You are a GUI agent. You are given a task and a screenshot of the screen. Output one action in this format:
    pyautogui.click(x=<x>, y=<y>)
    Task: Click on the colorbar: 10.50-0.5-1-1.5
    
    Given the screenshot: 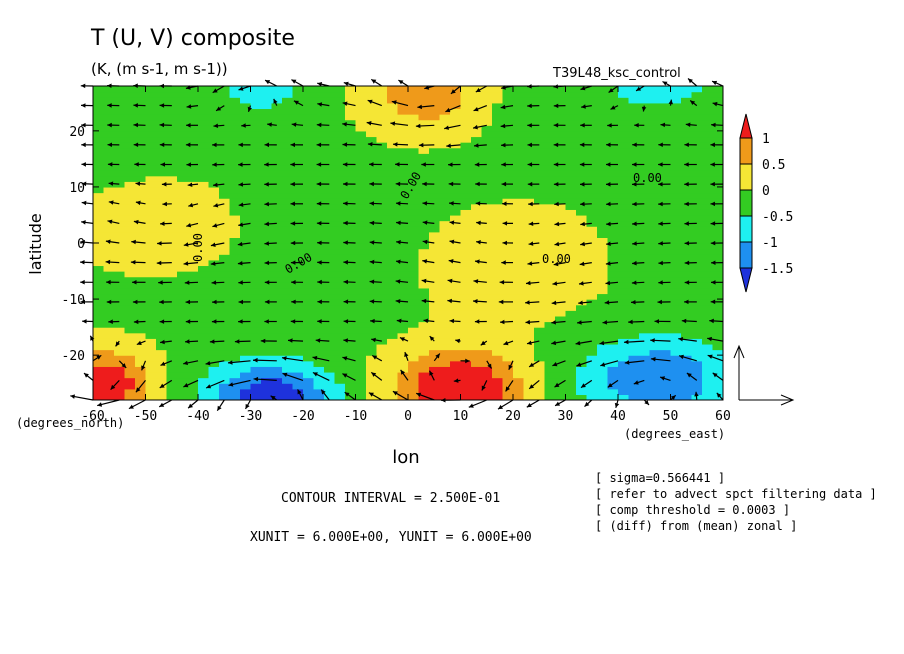 What is the action you would take?
    pyautogui.click(x=766, y=203)
    